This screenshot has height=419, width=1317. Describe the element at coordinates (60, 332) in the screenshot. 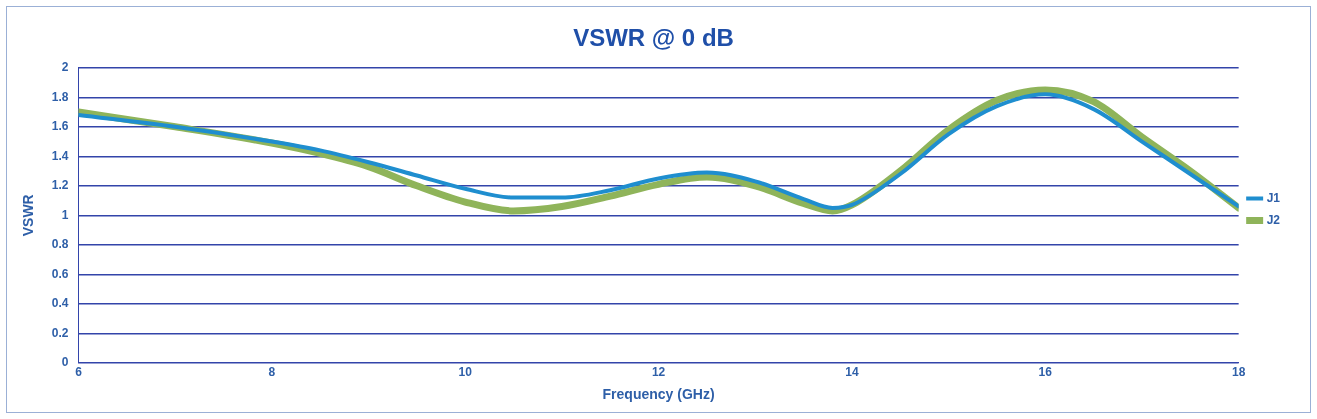

I see `y-tick-label: 0.2` at that location.